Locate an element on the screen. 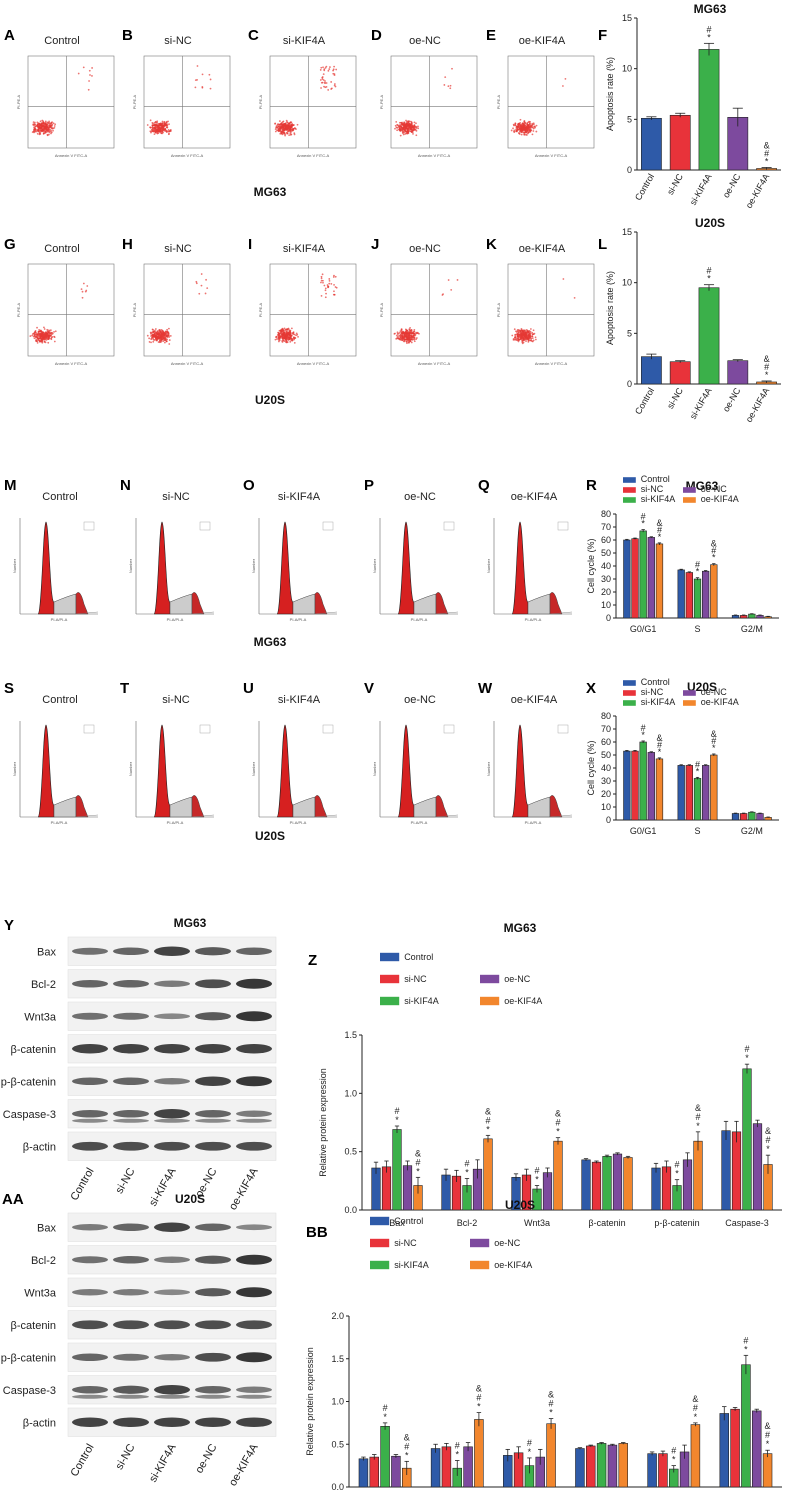 Image resolution: width=786 pixels, height=1491 pixels. y-tick-label: 0.5 is located at coordinates (350, 1152).